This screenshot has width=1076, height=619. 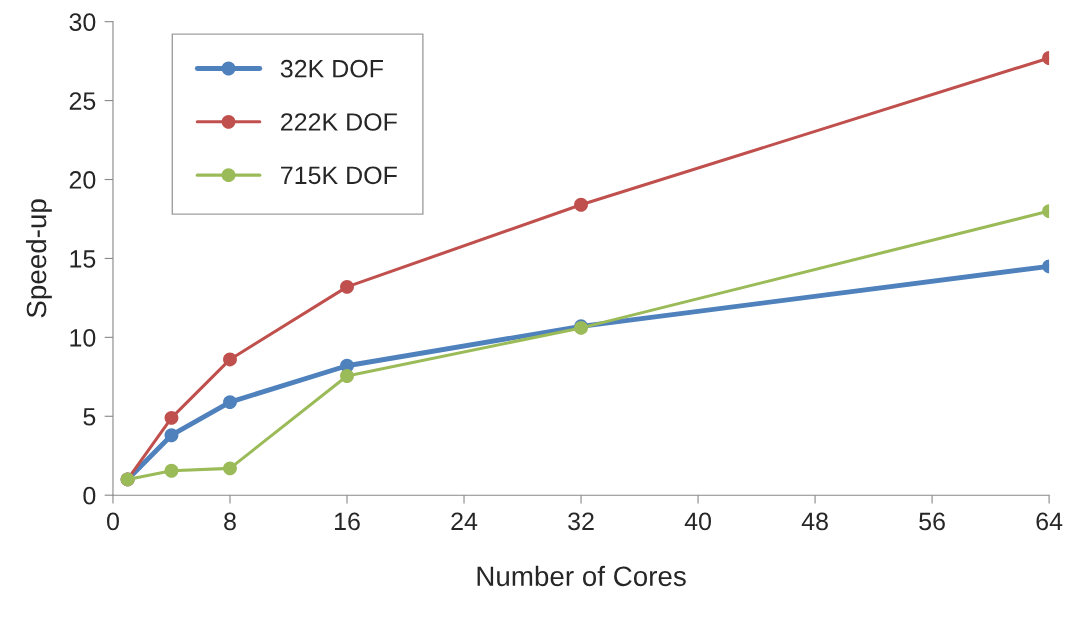 What do you see at coordinates (339, 122) in the screenshot?
I see `legend-label: 222K DOF` at bounding box center [339, 122].